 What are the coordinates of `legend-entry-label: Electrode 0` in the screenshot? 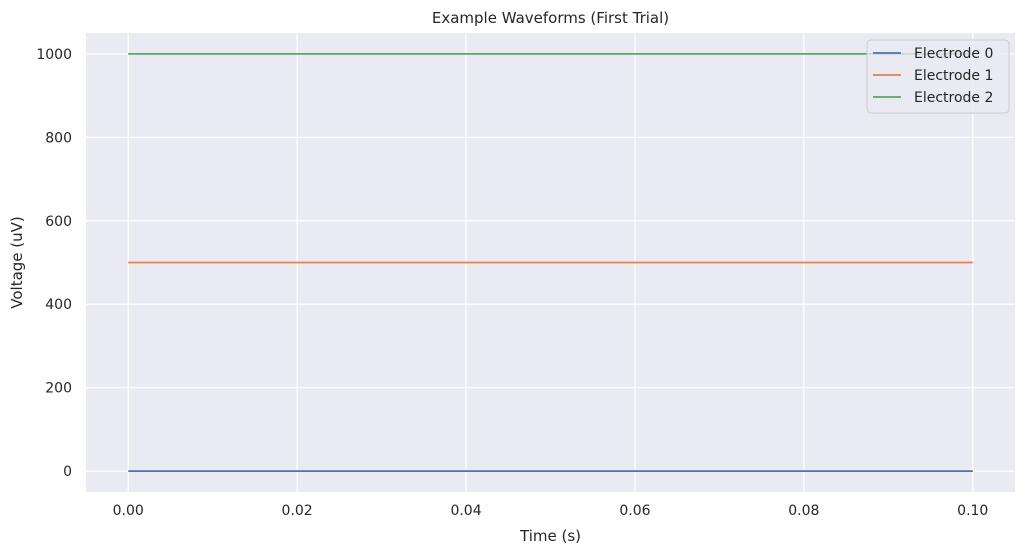 It's located at (953, 54).